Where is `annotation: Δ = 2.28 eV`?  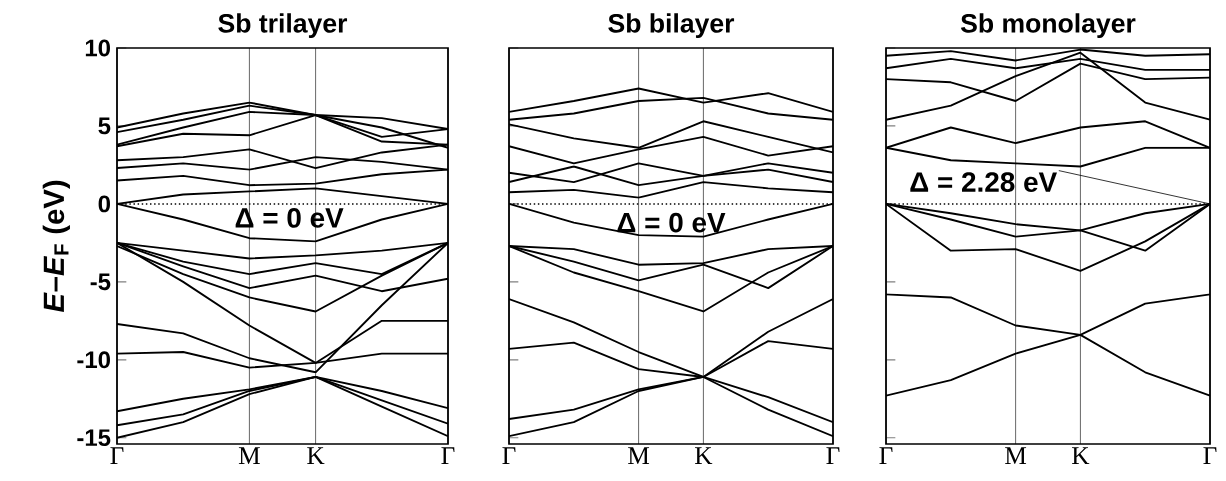
annotation: Δ = 2.28 eV is located at coordinates (983, 182).